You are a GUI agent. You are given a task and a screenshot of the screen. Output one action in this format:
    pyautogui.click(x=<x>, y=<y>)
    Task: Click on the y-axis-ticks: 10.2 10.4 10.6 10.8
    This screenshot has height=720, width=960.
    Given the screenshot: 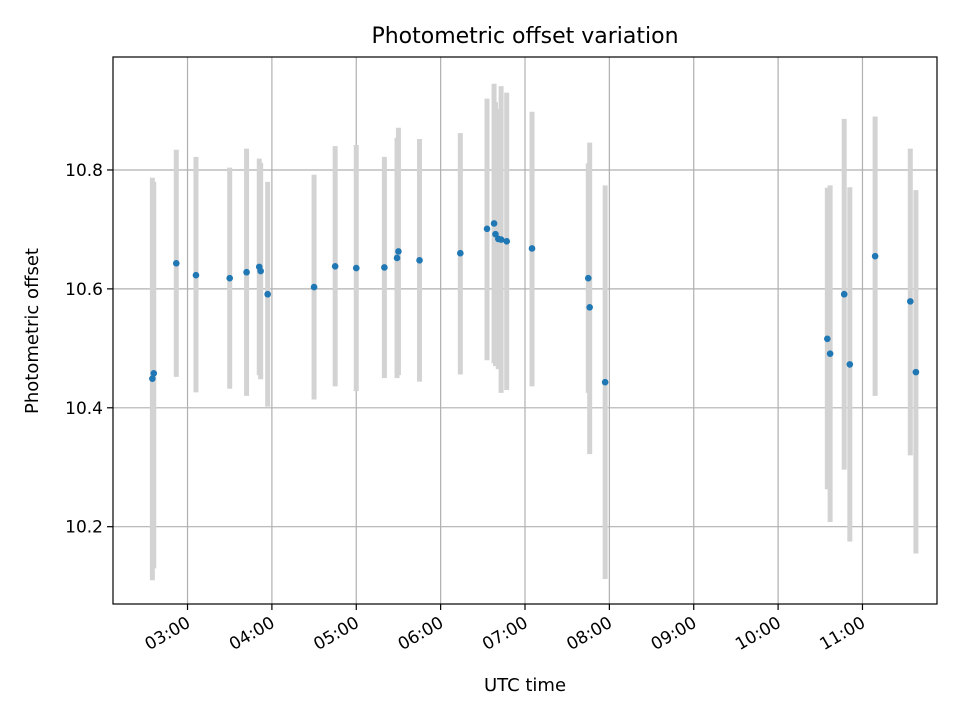 What is the action you would take?
    pyautogui.click(x=89, y=349)
    